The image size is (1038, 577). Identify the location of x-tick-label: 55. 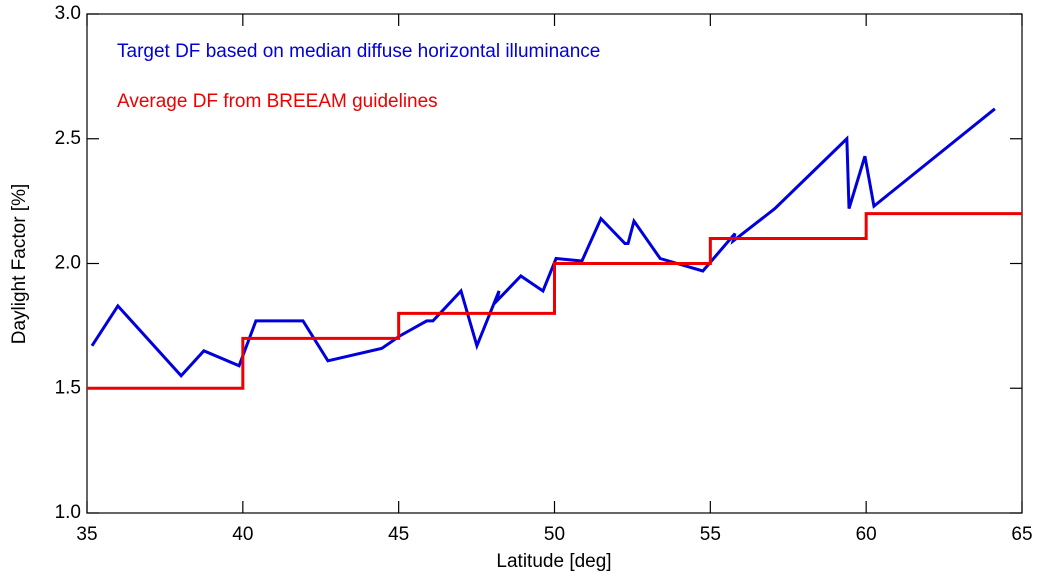
(710, 534).